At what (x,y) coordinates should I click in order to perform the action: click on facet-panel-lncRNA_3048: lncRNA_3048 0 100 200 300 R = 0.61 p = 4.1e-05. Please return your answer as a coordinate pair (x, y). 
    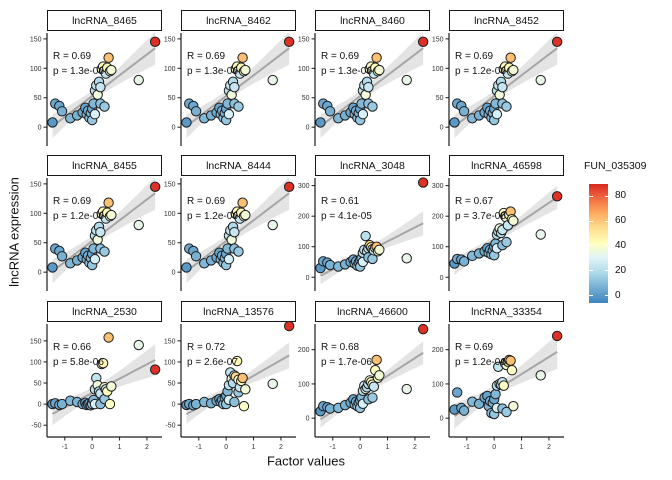
    Looking at the image, I should click on (357, 224).